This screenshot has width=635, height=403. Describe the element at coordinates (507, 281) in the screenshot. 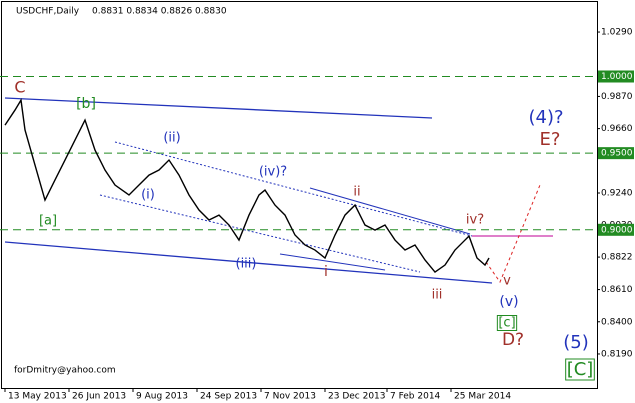

I see `wave-label: v` at that location.